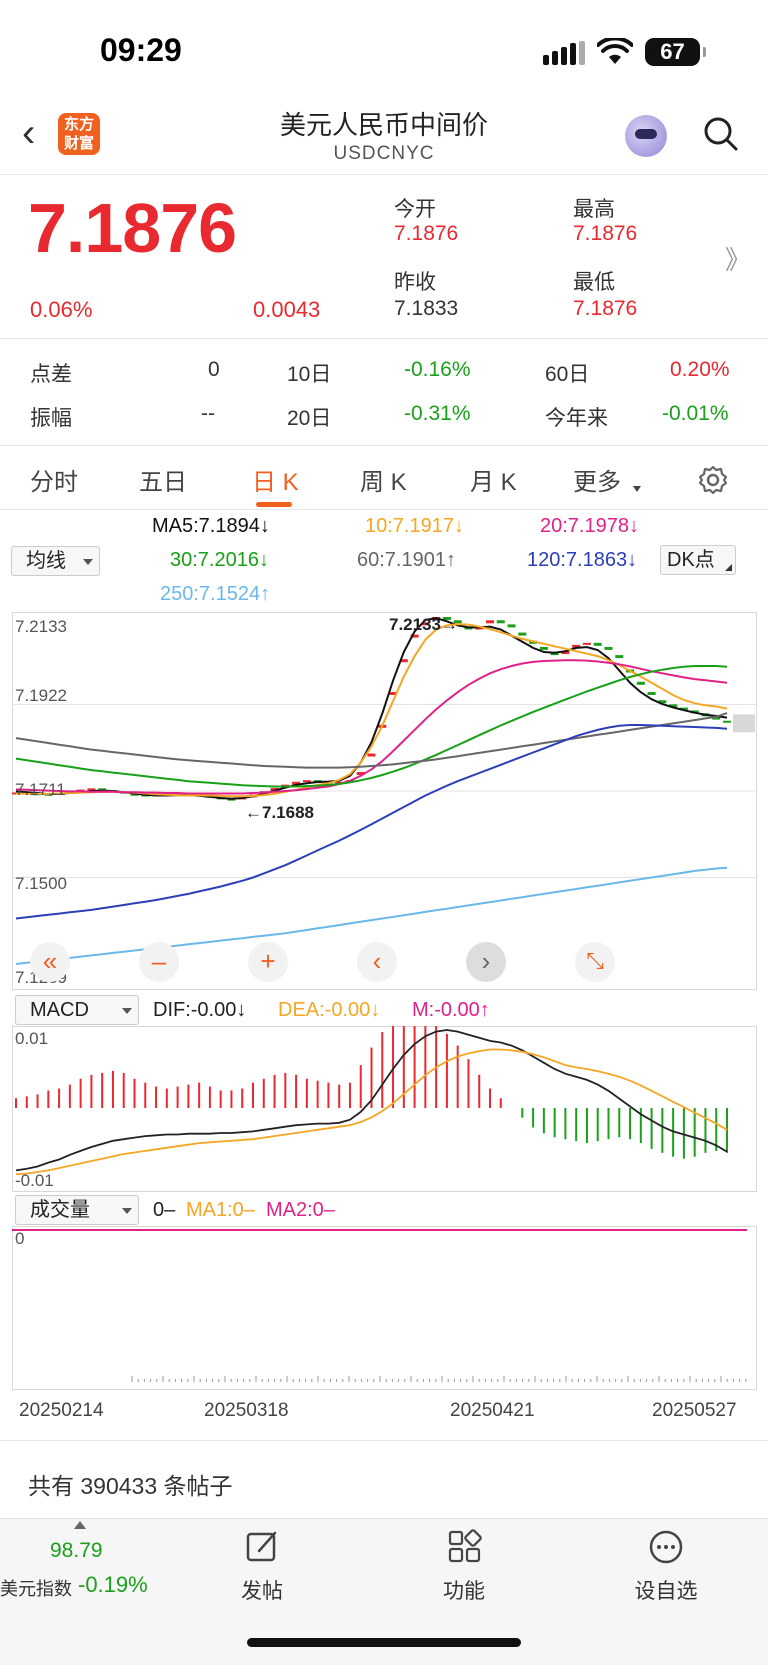 The image size is (768, 1665). Describe the element at coordinates (406, 560) in the screenshot. I see `ma60-value: 60:7.1901↑` at that location.